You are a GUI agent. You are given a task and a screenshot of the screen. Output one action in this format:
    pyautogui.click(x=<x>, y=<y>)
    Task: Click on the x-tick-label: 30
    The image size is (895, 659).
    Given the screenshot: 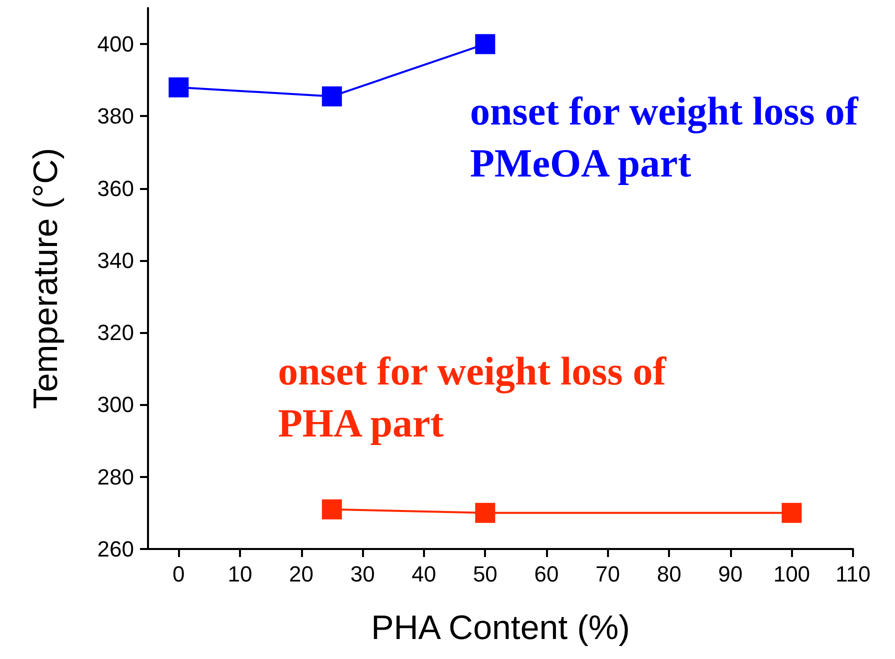 What is the action you would take?
    pyautogui.click(x=362, y=574)
    